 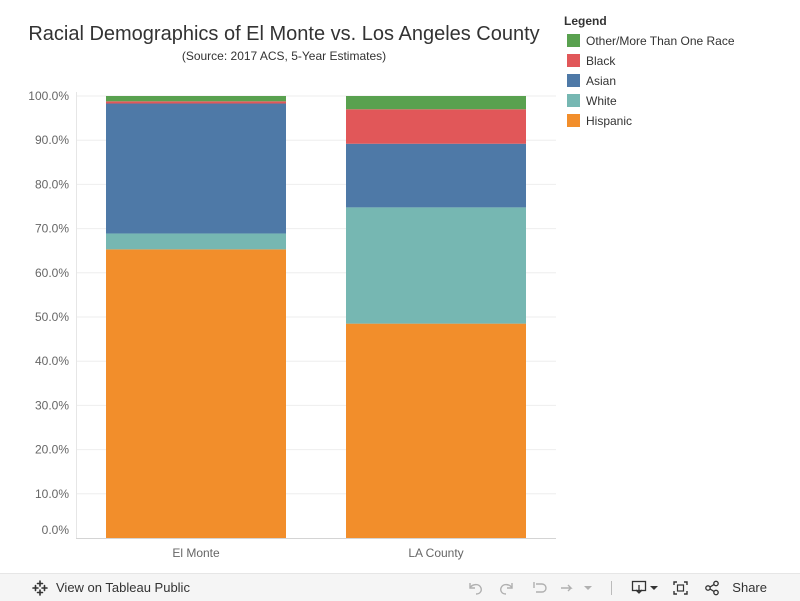 I want to click on y-tick-label: 50.0%, so click(x=52, y=317).